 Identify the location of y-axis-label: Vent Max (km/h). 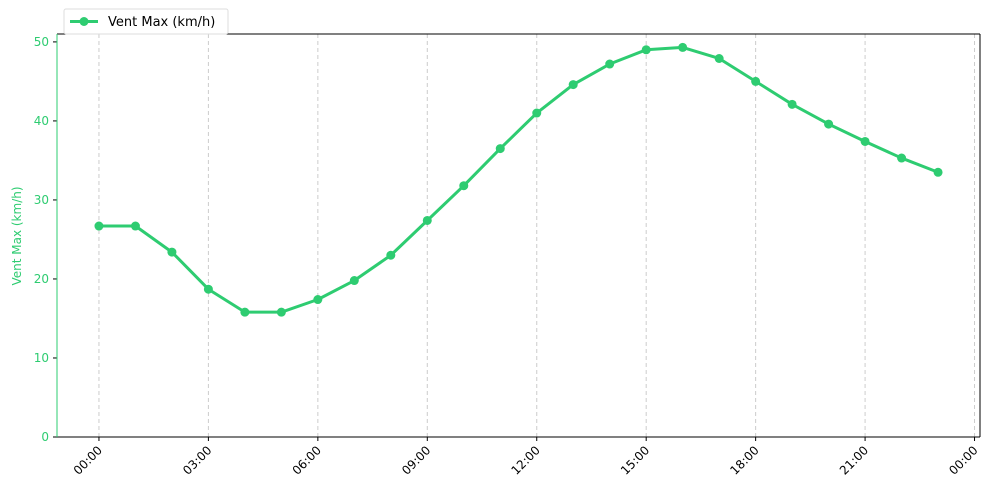
(17, 235).